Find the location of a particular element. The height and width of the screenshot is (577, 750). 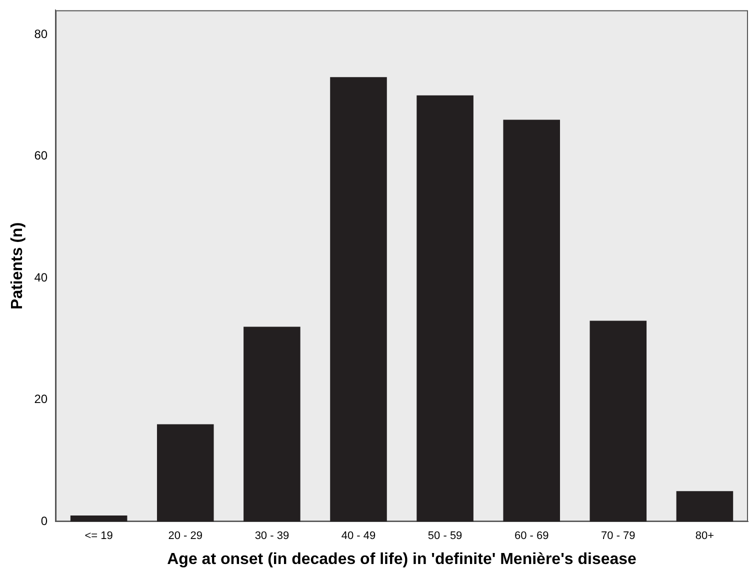

x-tick-label: 80+ is located at coordinates (704, 536).